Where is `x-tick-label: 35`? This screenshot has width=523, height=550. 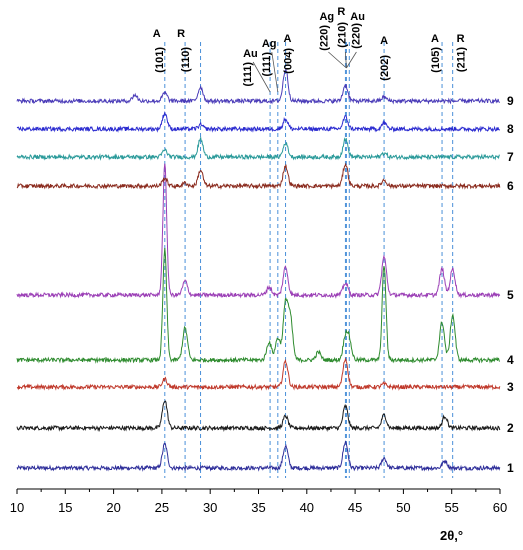 x-tick-label: 35 is located at coordinates (258, 507).